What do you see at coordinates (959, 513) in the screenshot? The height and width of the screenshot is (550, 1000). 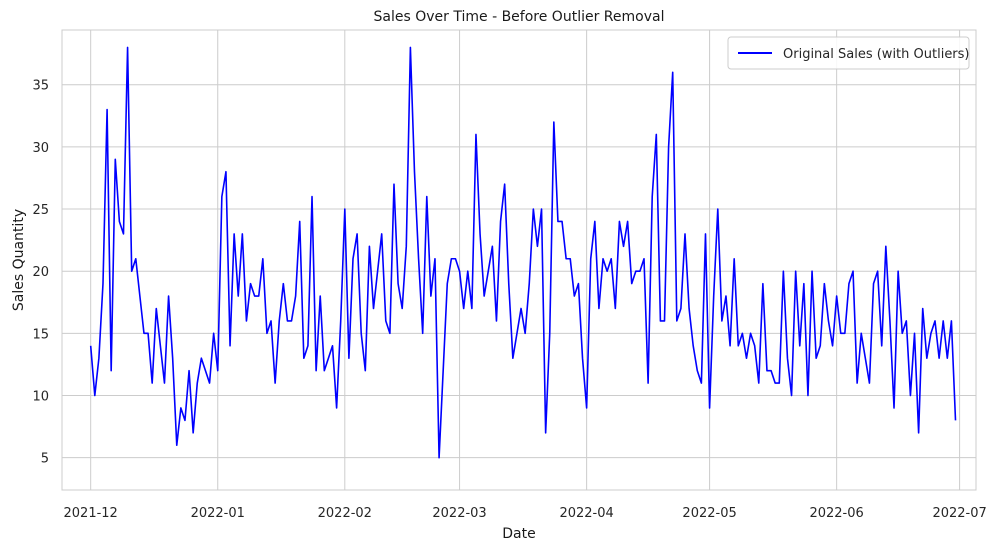 I see `x-tick-label: 2022-07` at bounding box center [959, 513].